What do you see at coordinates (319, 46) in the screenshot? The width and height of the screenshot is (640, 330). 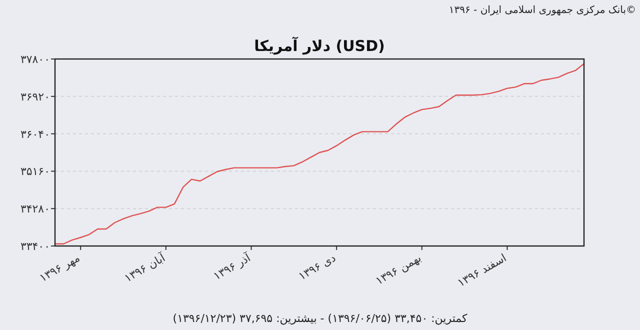 I see `title: دلار آمریکا (USD)` at bounding box center [319, 46].